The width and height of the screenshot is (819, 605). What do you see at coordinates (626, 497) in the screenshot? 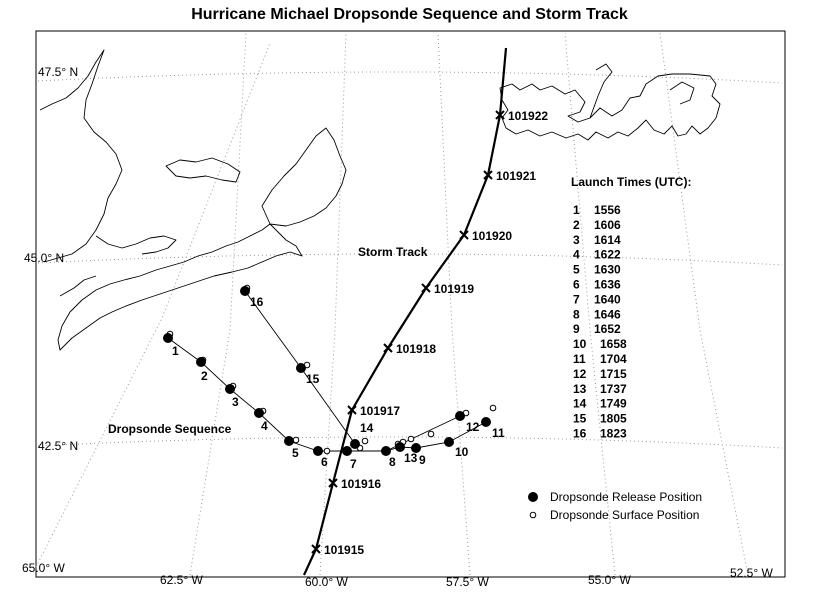
I see `legend-release-label: Dropsonde Release Position` at bounding box center [626, 497].